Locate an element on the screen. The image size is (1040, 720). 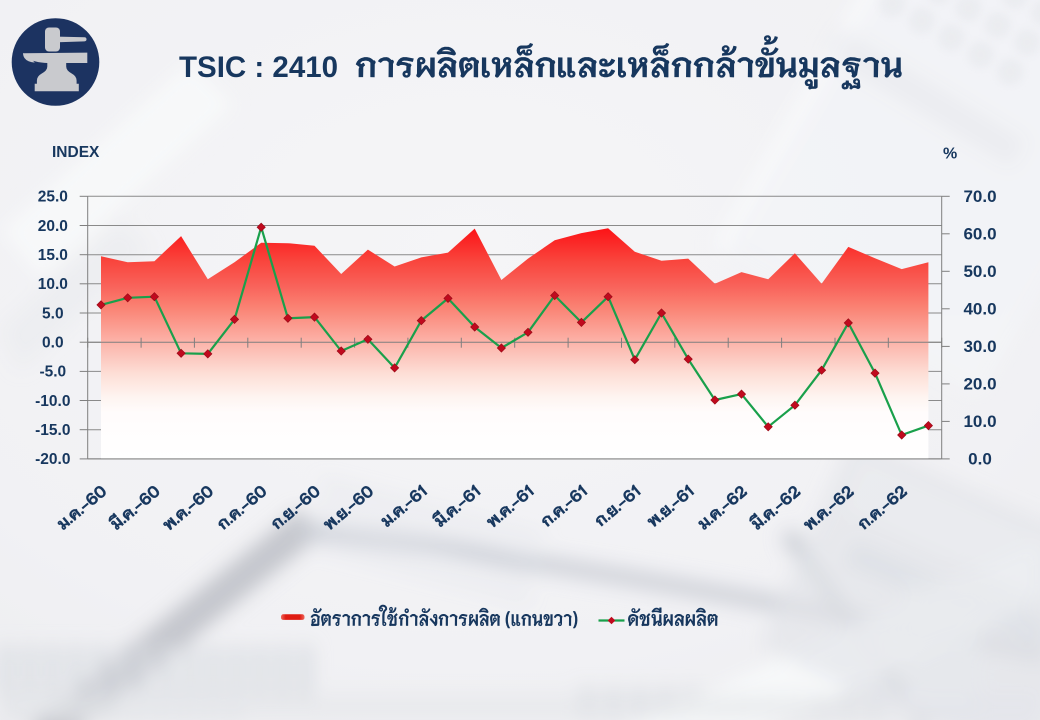
svg-text: -10.0 is located at coordinates (52, 401).